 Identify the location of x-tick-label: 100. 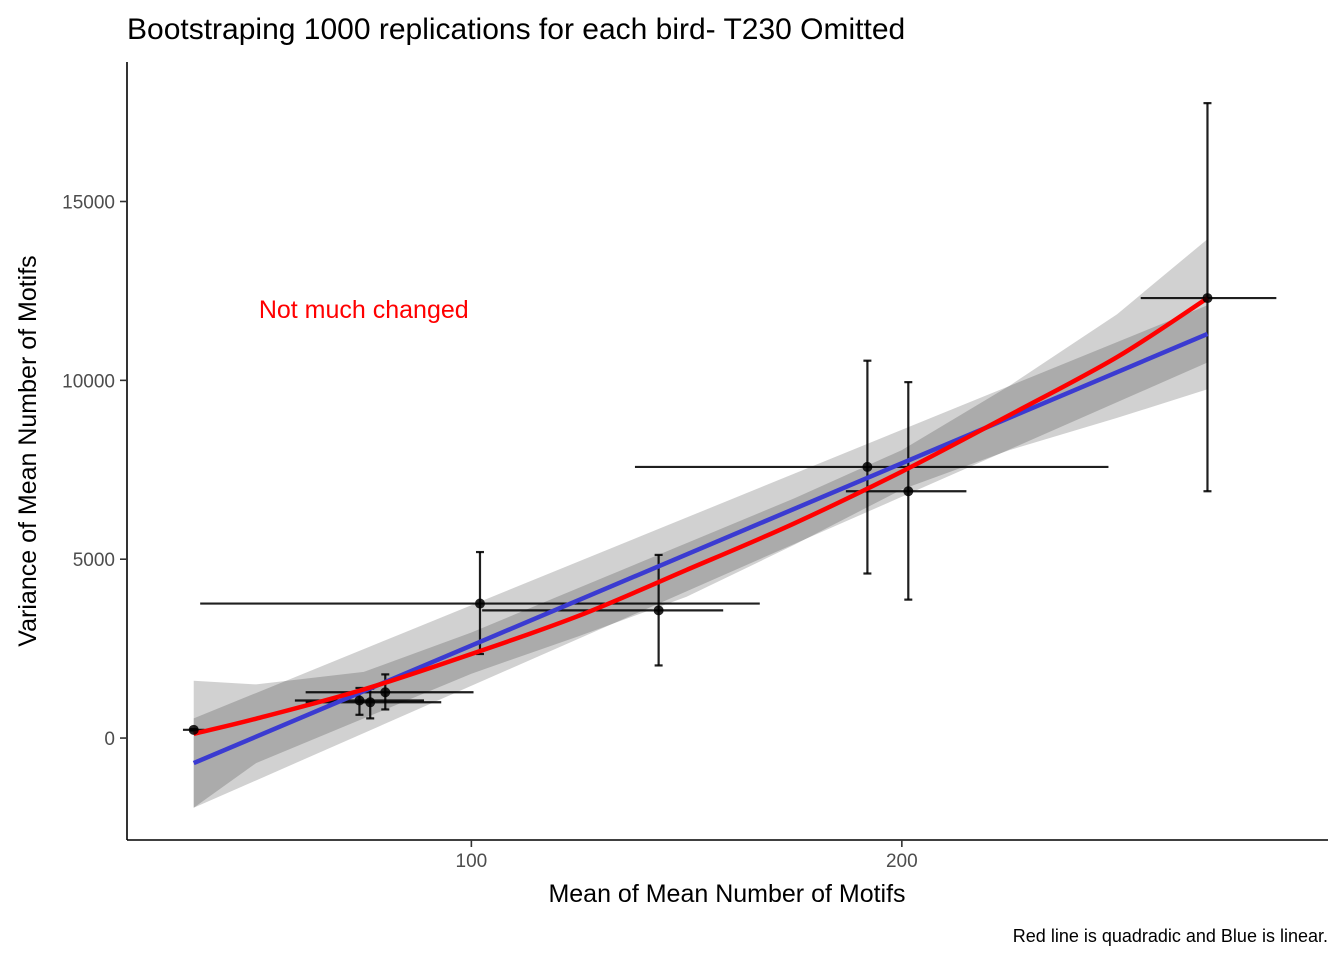
(472, 861).